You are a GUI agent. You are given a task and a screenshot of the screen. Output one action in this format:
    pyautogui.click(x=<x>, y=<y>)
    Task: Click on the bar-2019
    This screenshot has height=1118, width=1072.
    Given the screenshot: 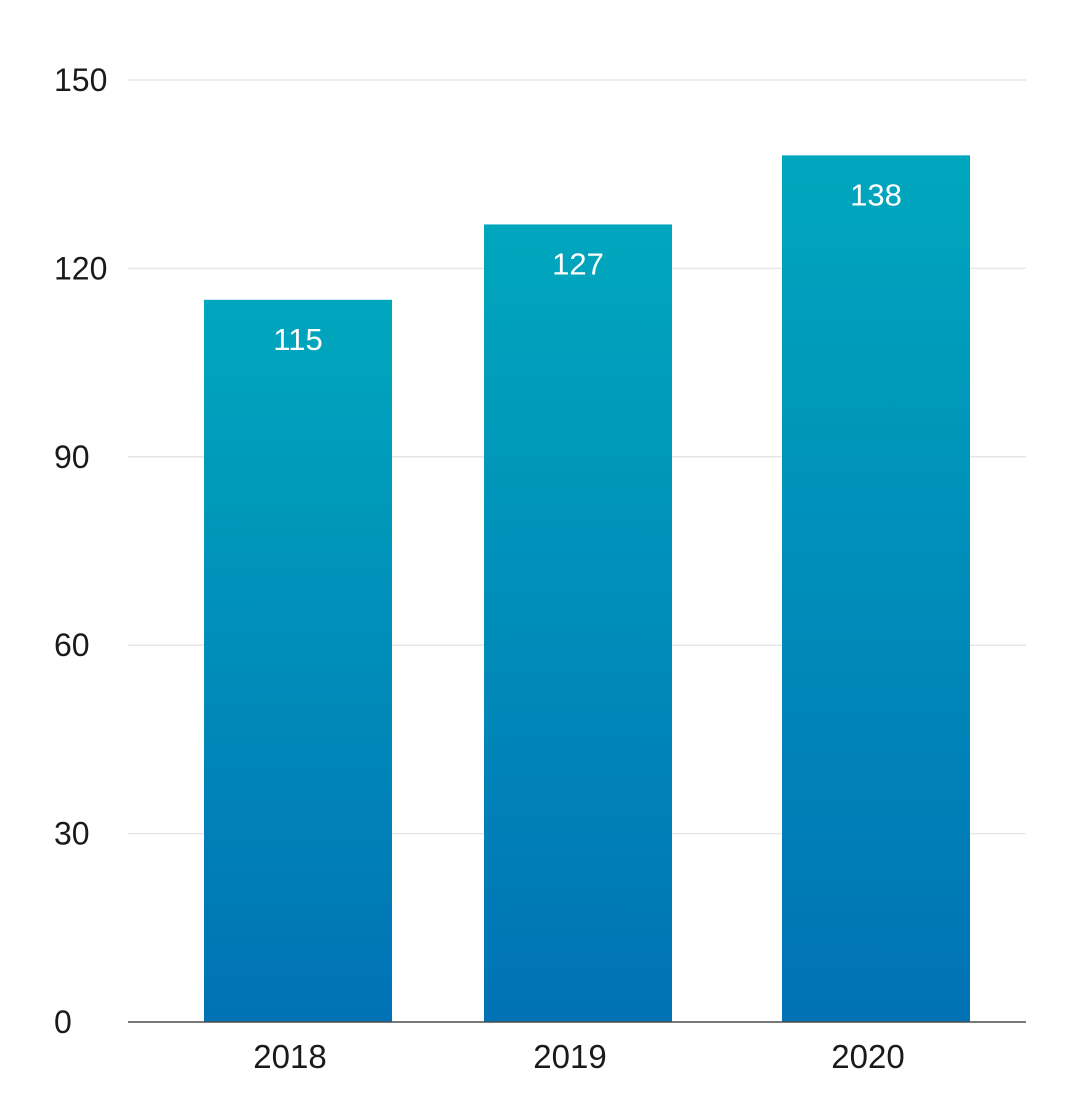 What is the action you would take?
    pyautogui.click(x=578, y=623)
    